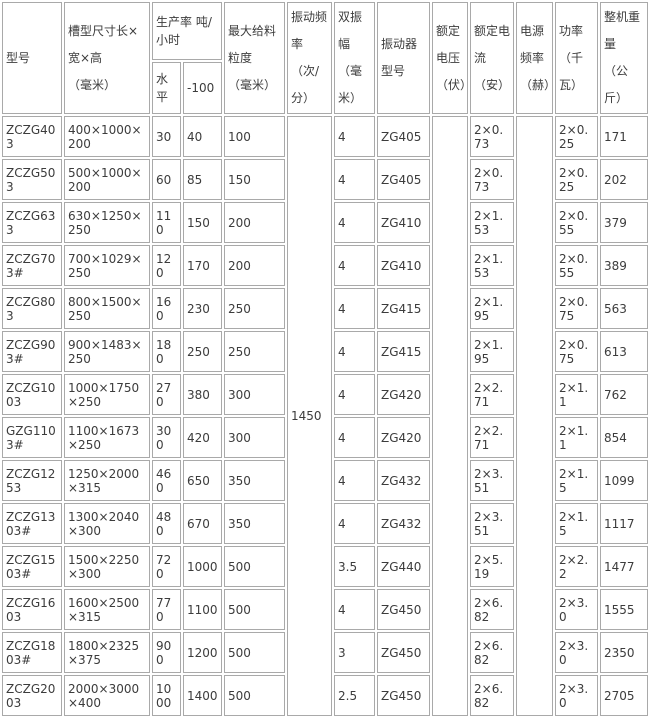 Image resolution: width=649 pixels, height=718 pixels. I want to click on header-rate-minus100: -100, so click(203, 87).